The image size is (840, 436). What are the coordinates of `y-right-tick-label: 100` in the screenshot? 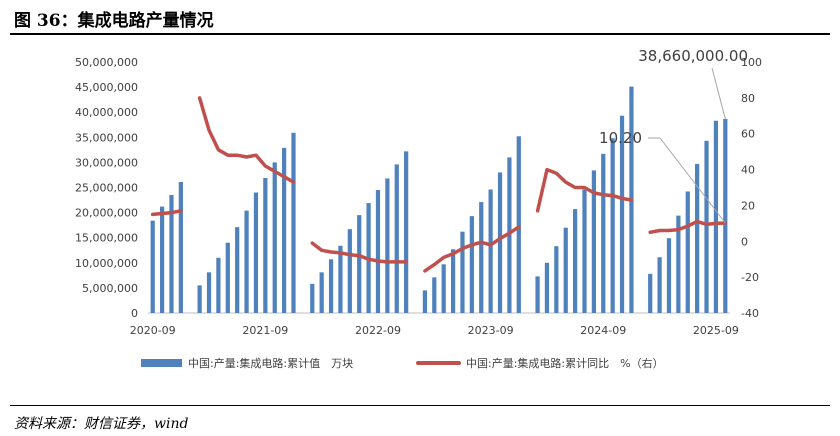 It's located at (751, 62).